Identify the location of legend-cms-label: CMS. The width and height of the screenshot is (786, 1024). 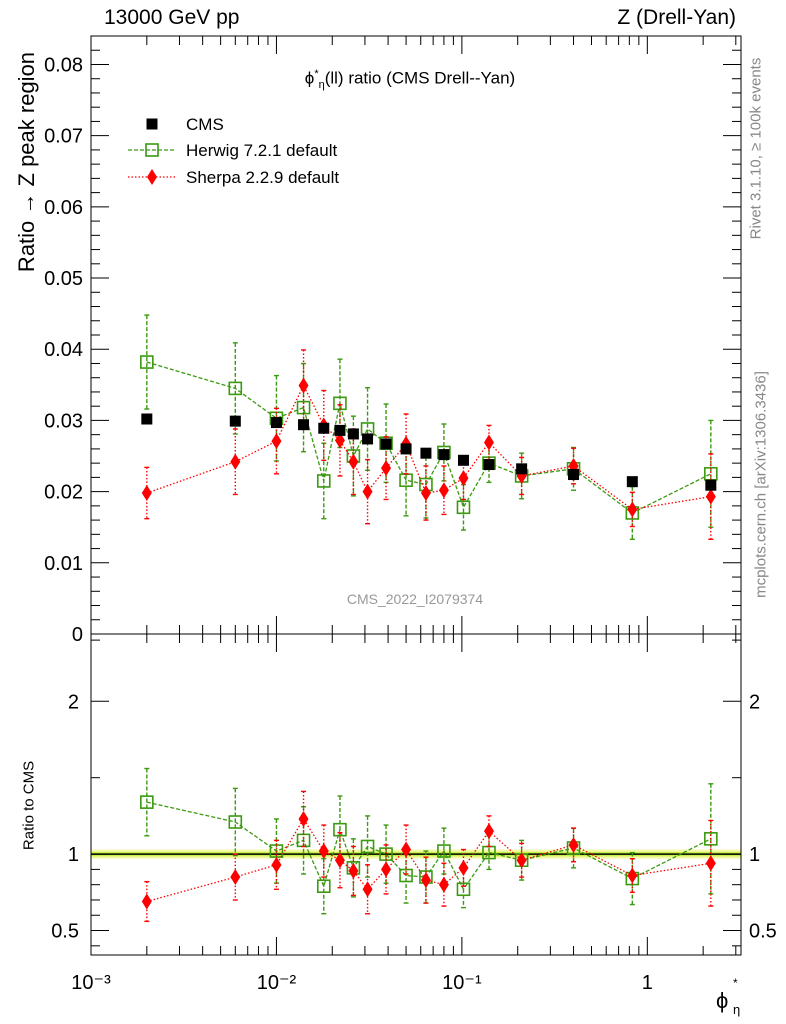
(205, 124).